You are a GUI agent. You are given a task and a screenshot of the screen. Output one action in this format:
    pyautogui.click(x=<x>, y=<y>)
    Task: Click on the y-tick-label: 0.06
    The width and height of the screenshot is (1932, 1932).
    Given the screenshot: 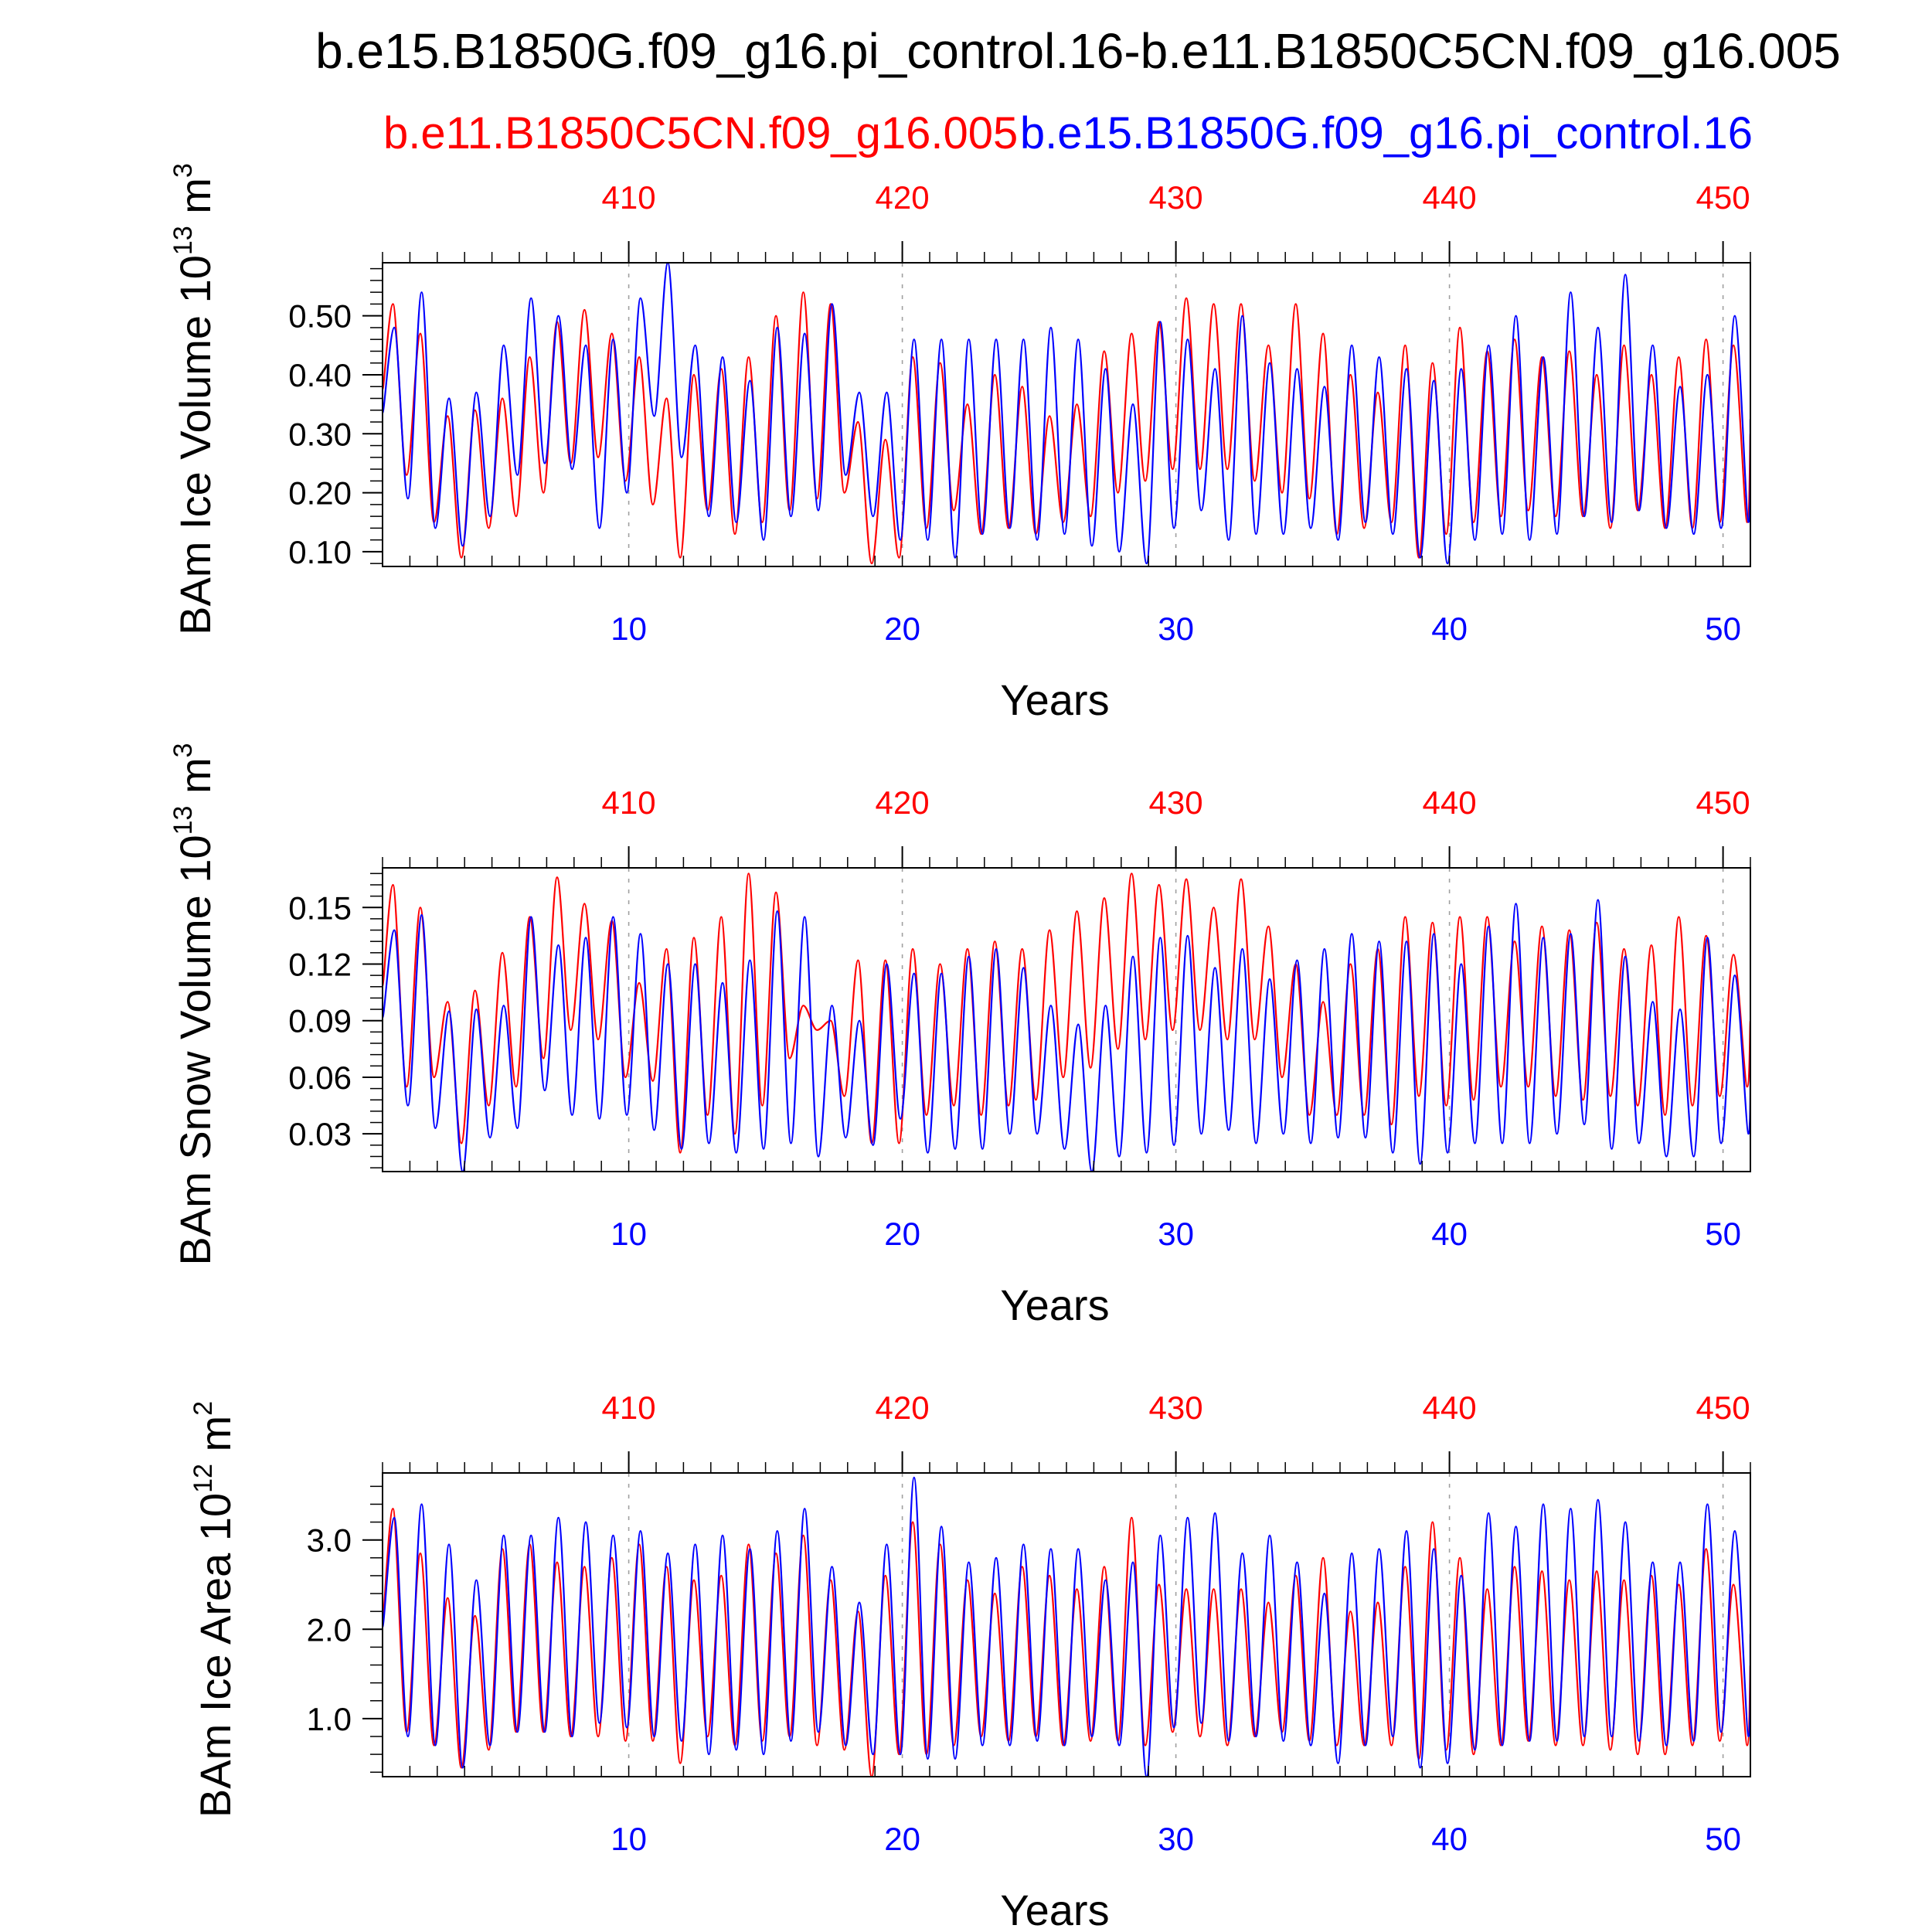 What is the action you would take?
    pyautogui.click(x=320, y=1078)
    